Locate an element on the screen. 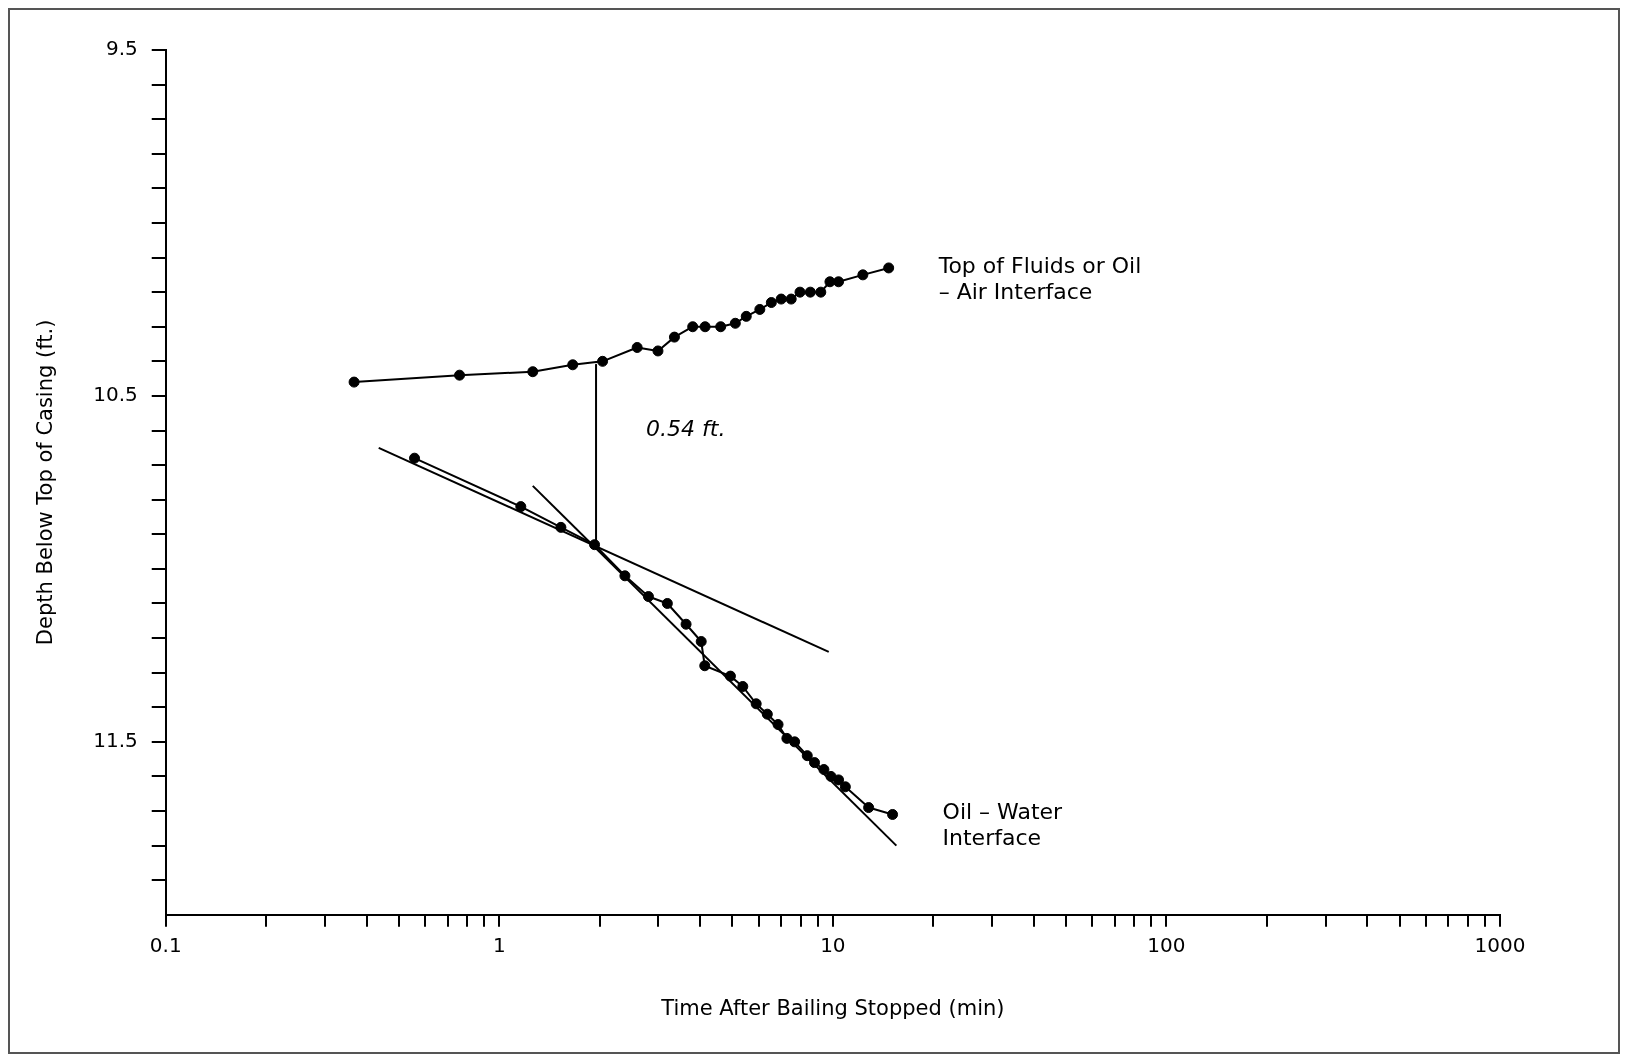  x-axis-title: Time After Bailing Stopped (min) is located at coordinates (832, 1007).